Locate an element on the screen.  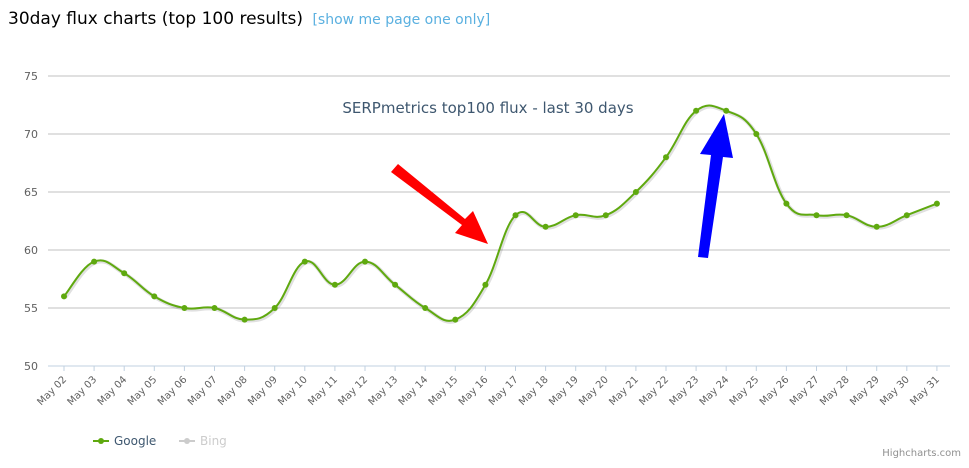
x-tick-label: May 07 is located at coordinates (203, 391).